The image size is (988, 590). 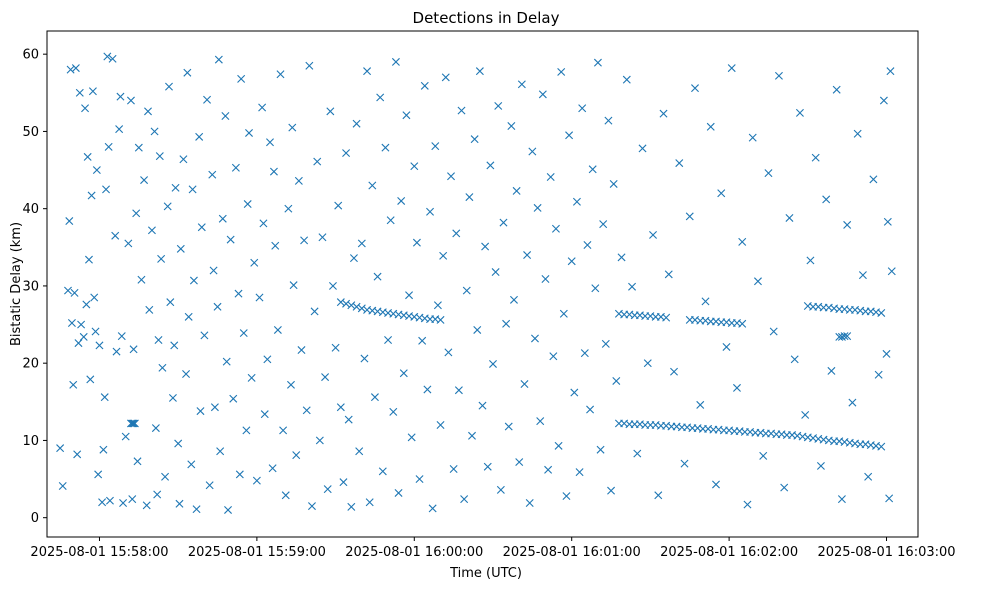 I want to click on y-tick-label: 10, so click(x=30, y=441).